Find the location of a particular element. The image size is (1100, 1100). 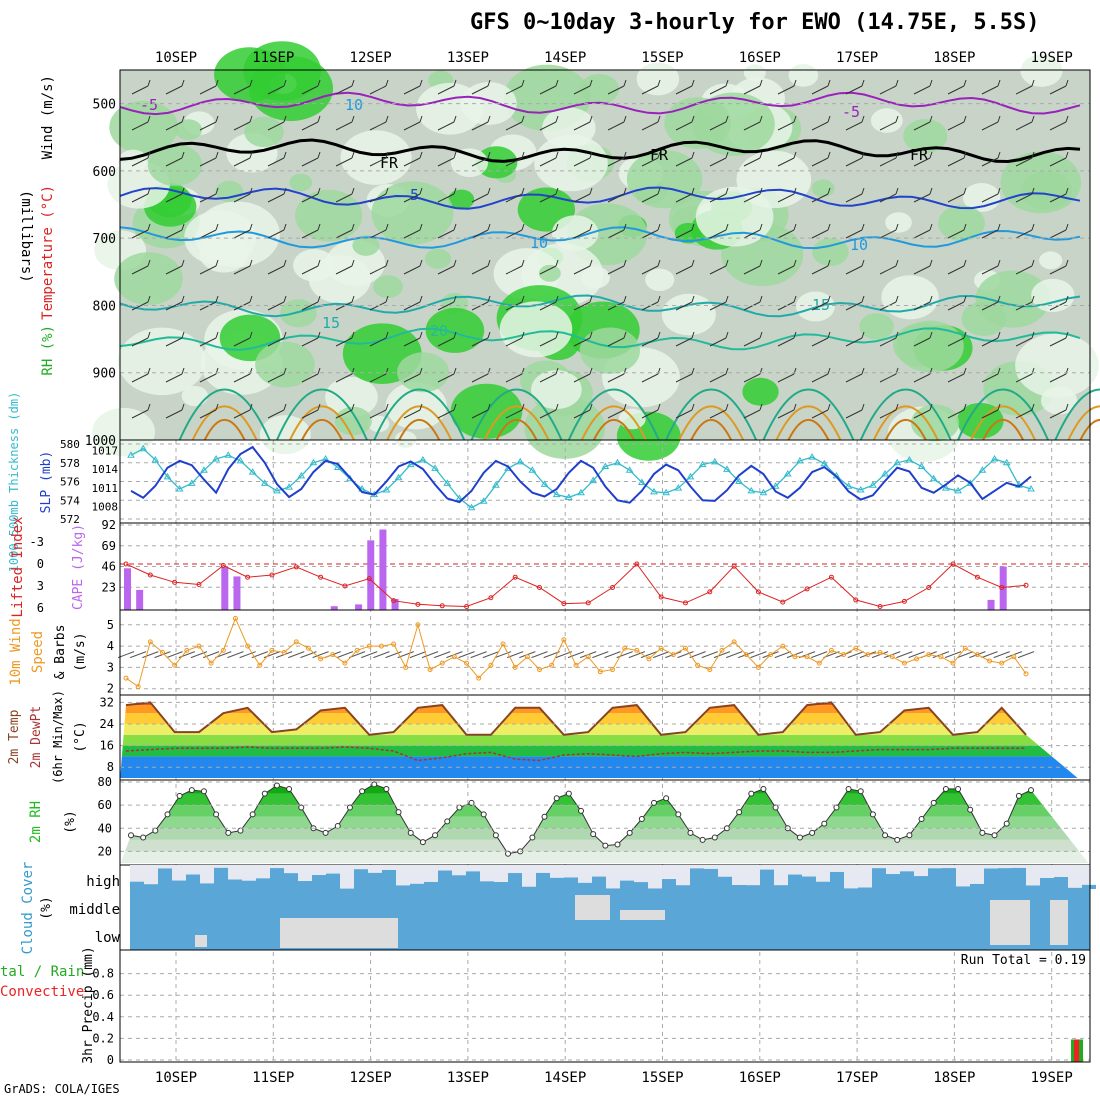

rh2m-band is located at coordinates (605, 857).